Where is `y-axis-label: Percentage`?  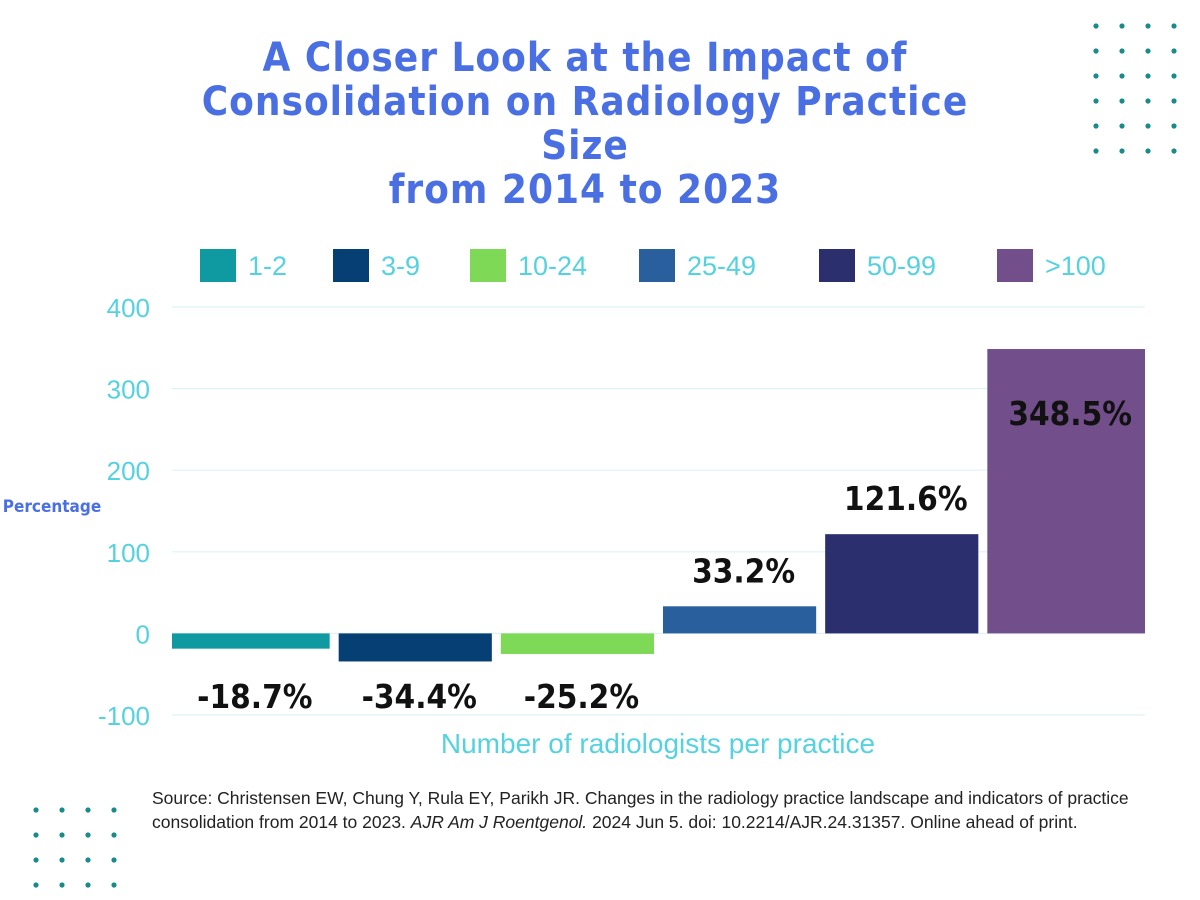 y-axis-label: Percentage is located at coordinates (52, 507).